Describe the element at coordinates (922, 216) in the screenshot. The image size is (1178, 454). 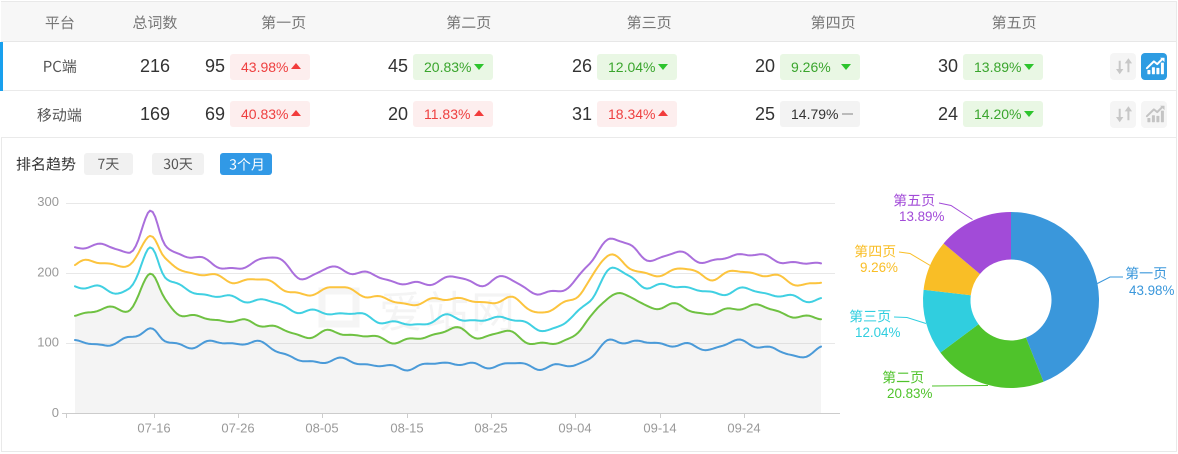
I see `svg-text: 13.89%` at that location.